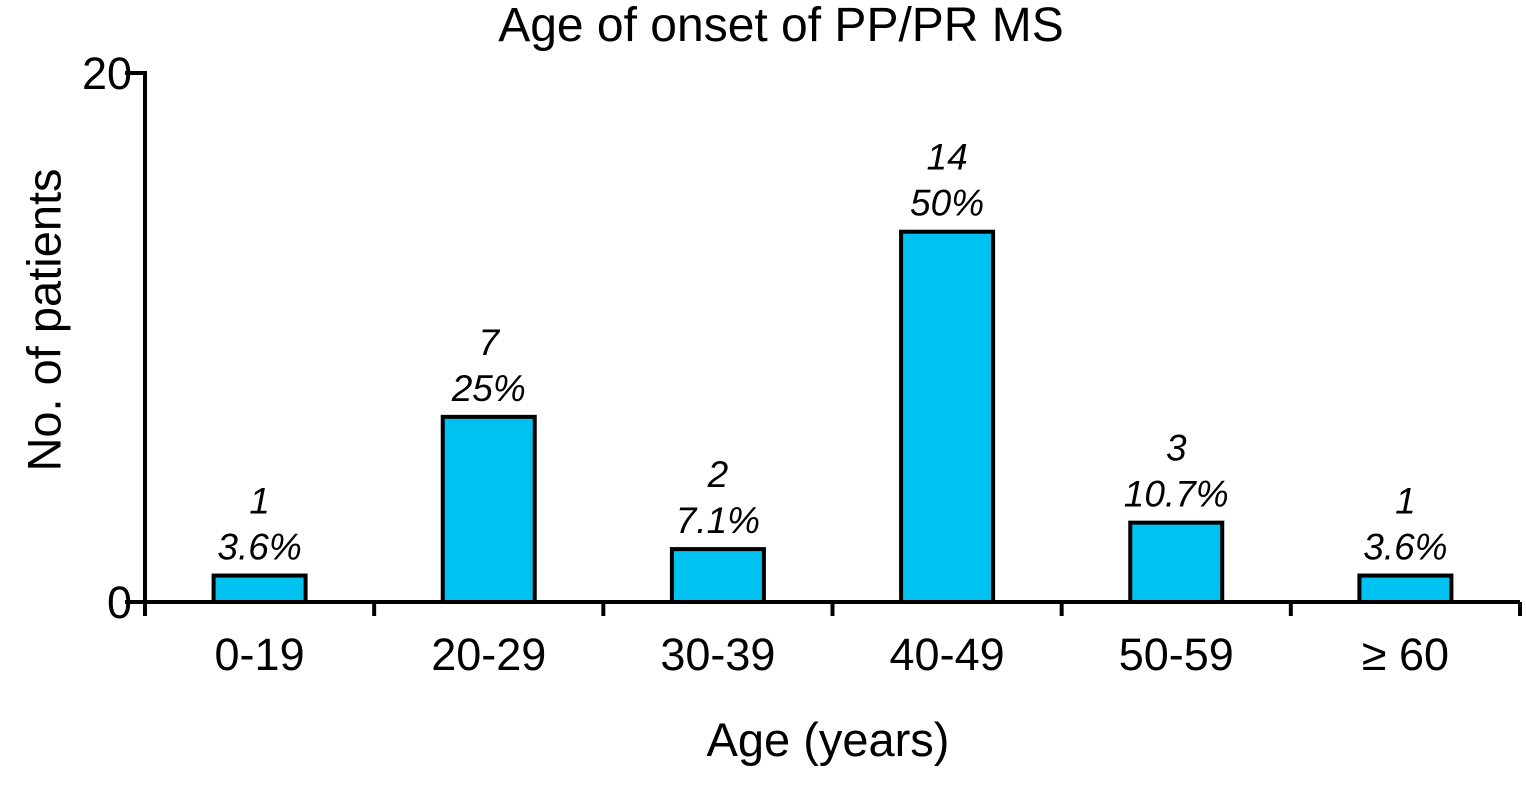 This screenshot has width=1526, height=798. I want to click on x-category-label: 0-19, so click(260, 654).